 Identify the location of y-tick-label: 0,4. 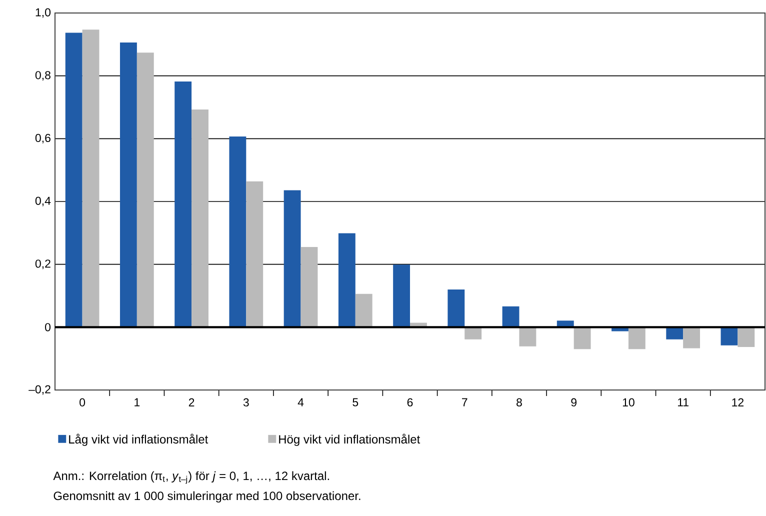
(43, 201).